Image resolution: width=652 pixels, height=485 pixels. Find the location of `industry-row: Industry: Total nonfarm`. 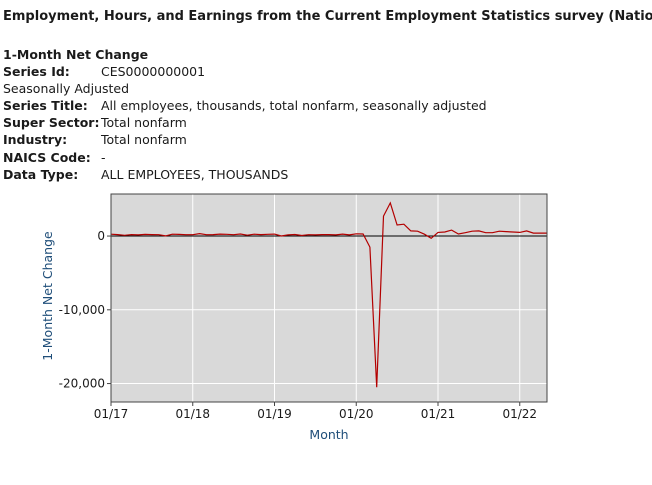

industry-row: Industry: Total nonfarm is located at coordinates (95, 139).